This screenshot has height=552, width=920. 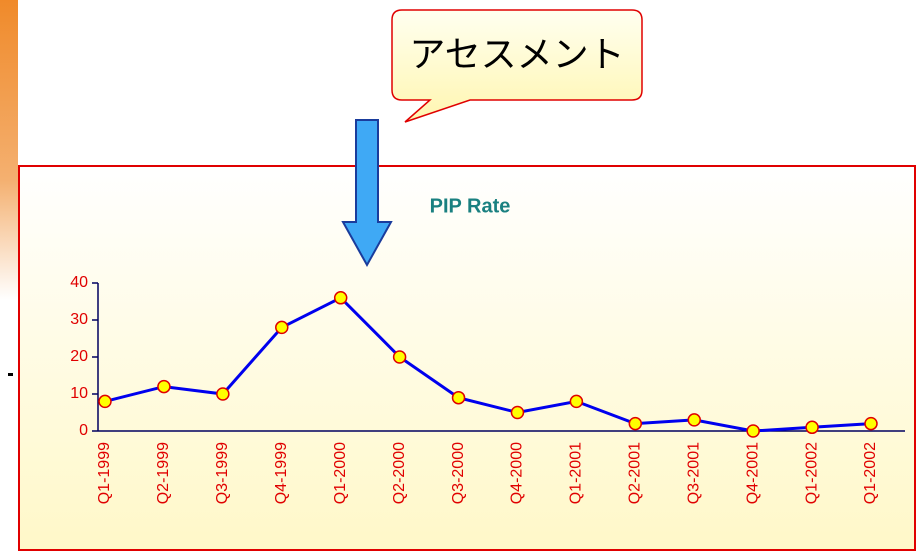 What do you see at coordinates (458, 473) in the screenshot?
I see `x-tick-label: Q3-2000` at bounding box center [458, 473].